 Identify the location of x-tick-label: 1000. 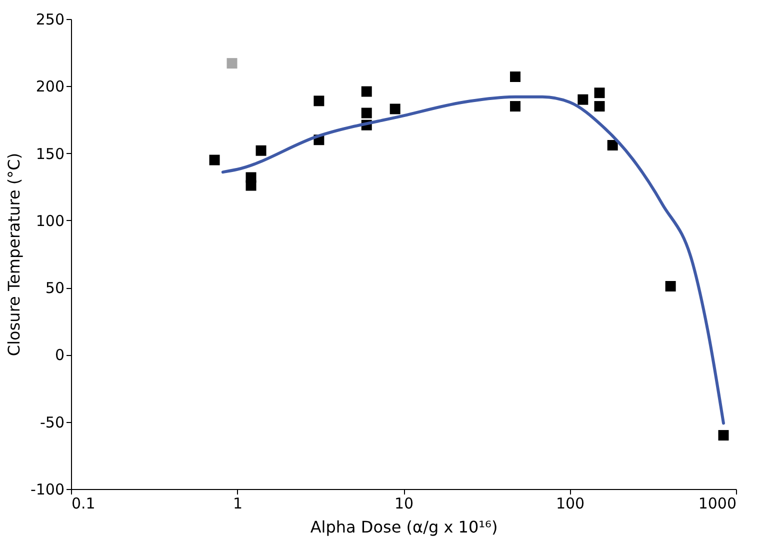
(717, 503).